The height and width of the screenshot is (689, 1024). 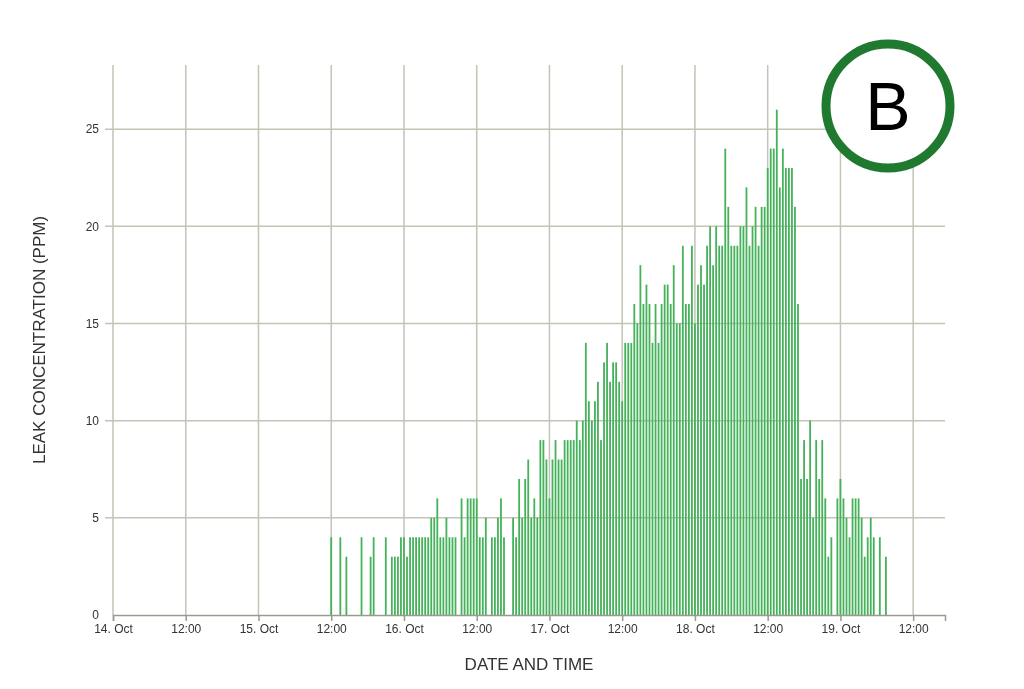 What do you see at coordinates (550, 628) in the screenshot?
I see `x-tick-label: 17. Oct` at bounding box center [550, 628].